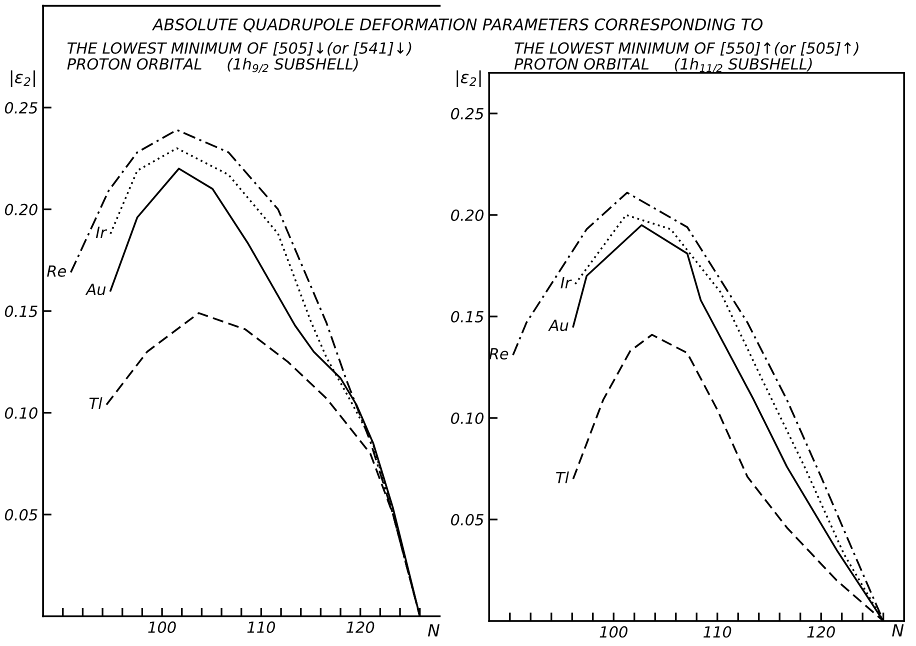  Describe the element at coordinates (239, 58) in the screenshot. I see `text: THE LOWEST MINIMUM OF [505]↓(or [541]↓) PROTON ORBITAL (1h$_{9/2}$ SUBSHELL)` at that location.